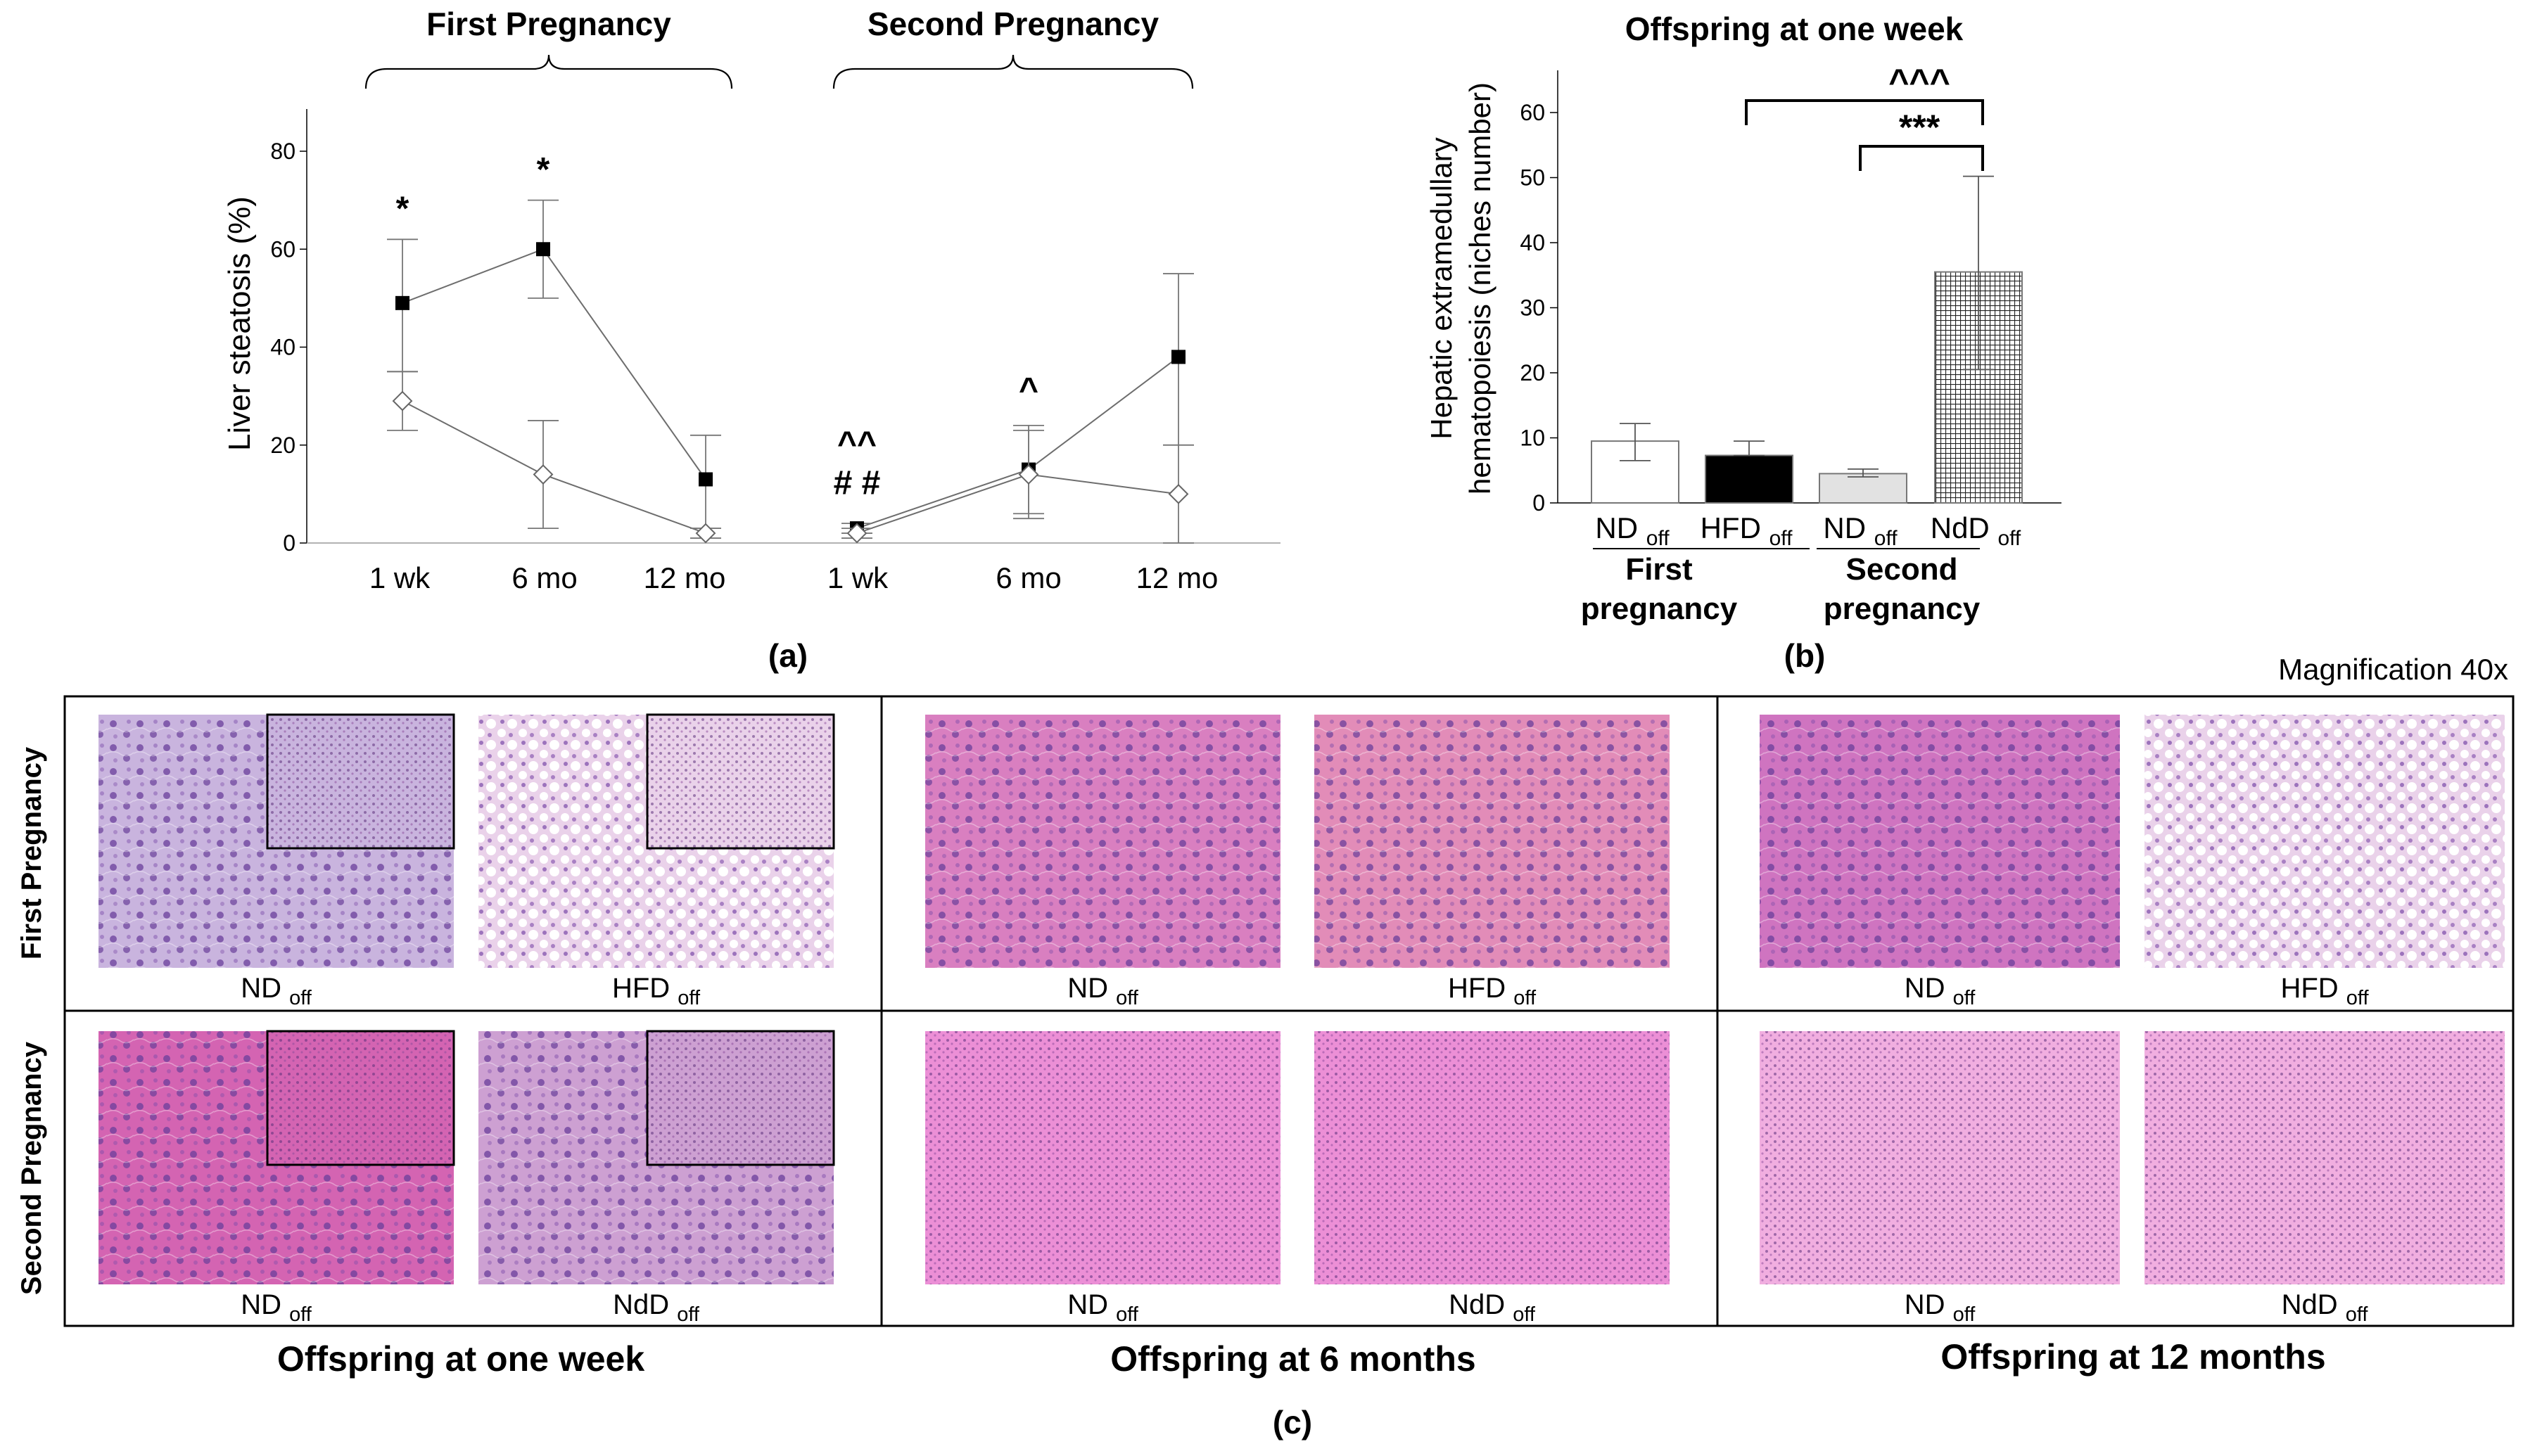  Describe the element at coordinates (788, 655) in the screenshot. I see `panel-label-a: (a)` at that location.